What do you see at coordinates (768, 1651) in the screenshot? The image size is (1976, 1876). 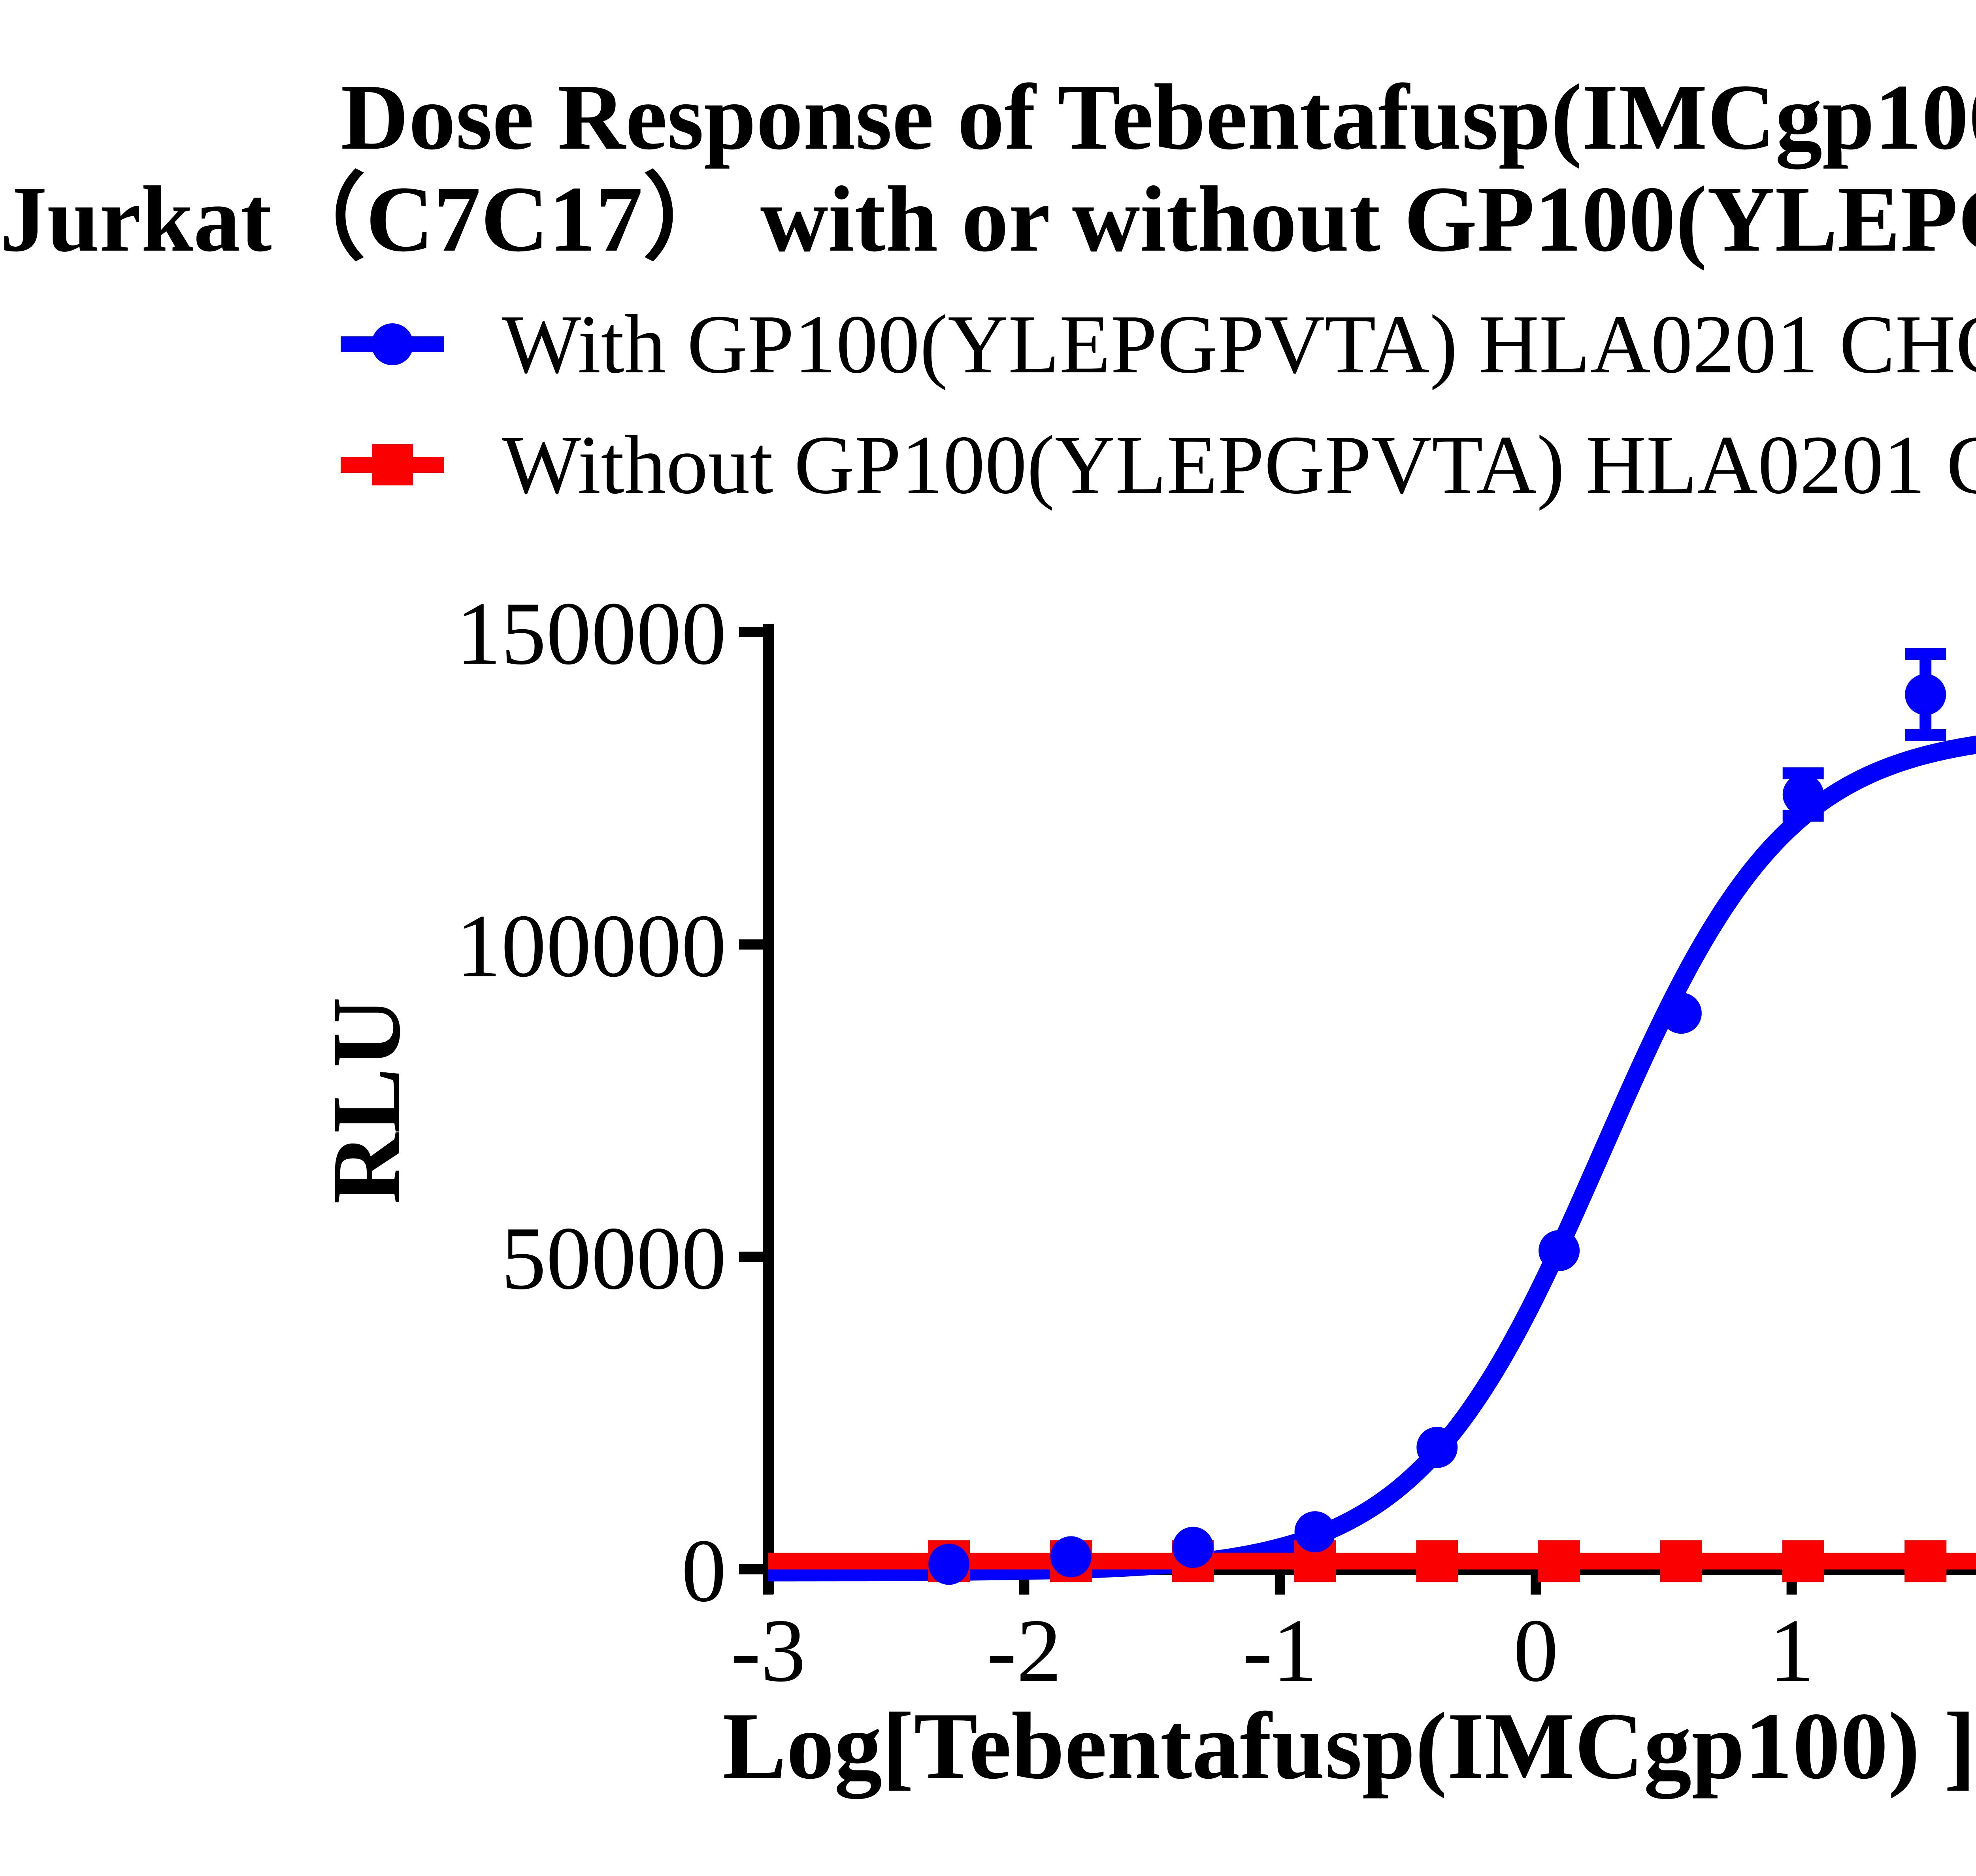 I see `x-tick-label: -3` at bounding box center [768, 1651].